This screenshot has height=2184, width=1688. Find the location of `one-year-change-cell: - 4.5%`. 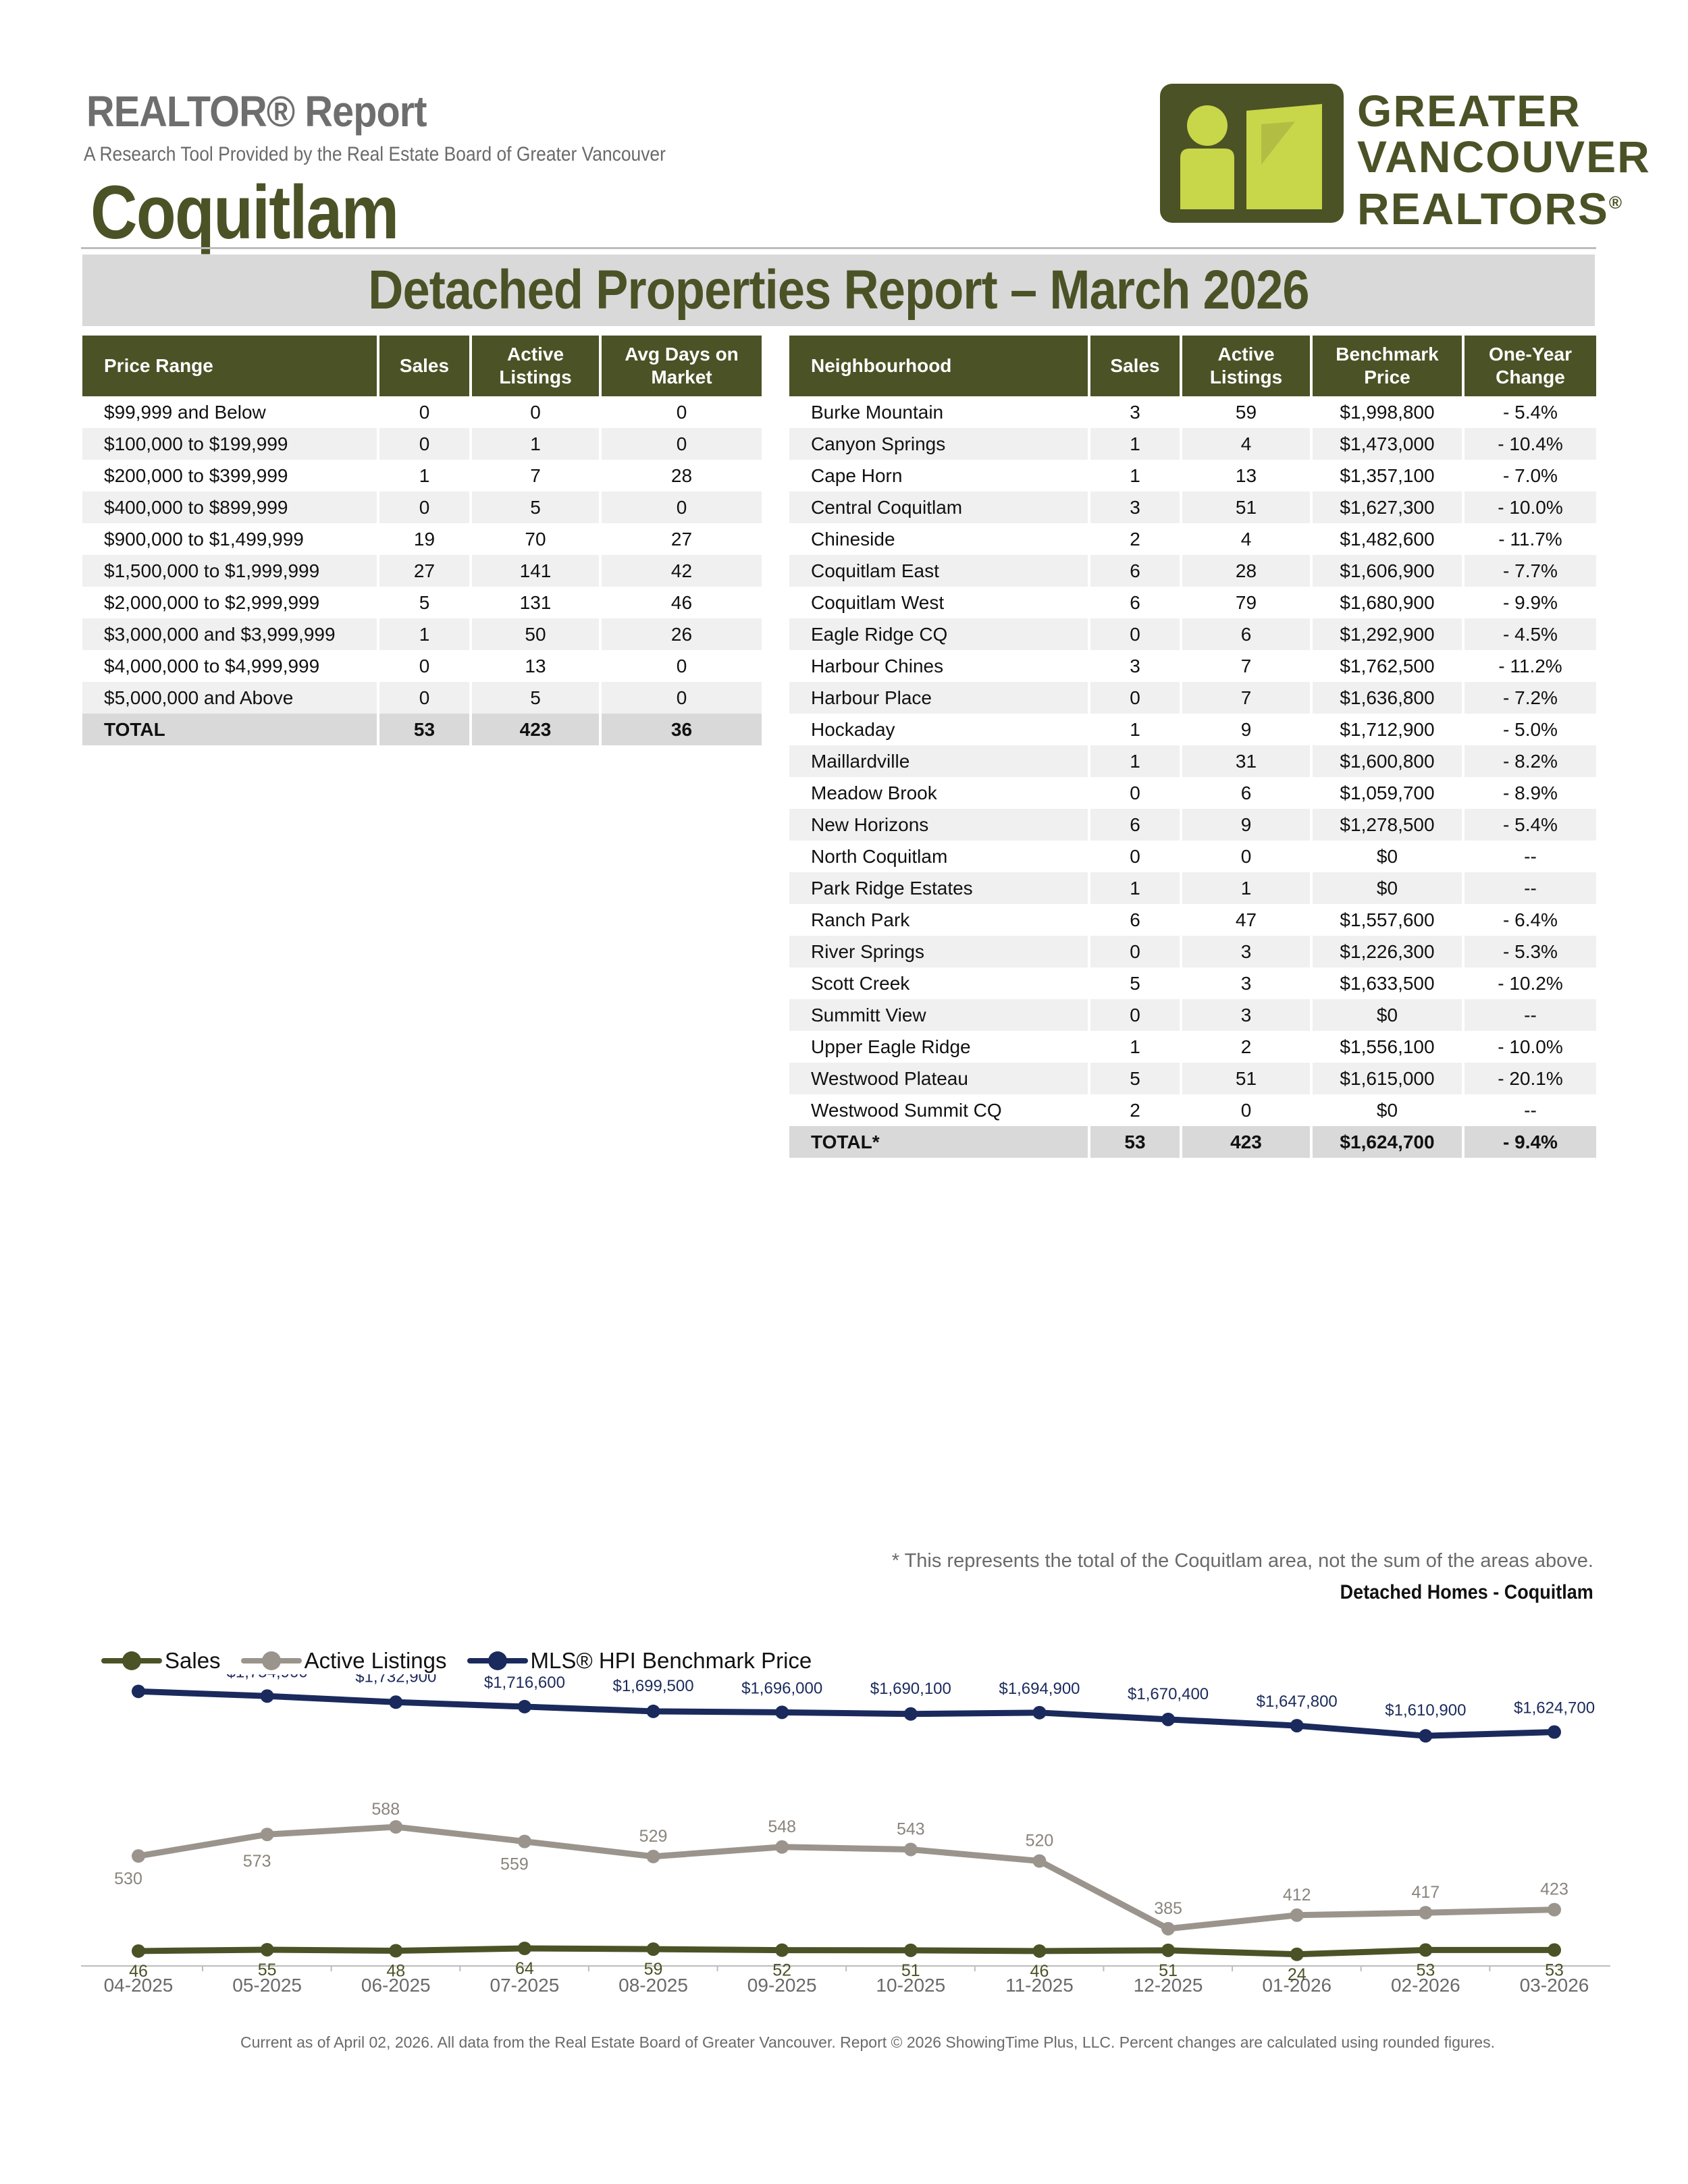

one-year-change-cell: - 4.5% is located at coordinates (1530, 634).